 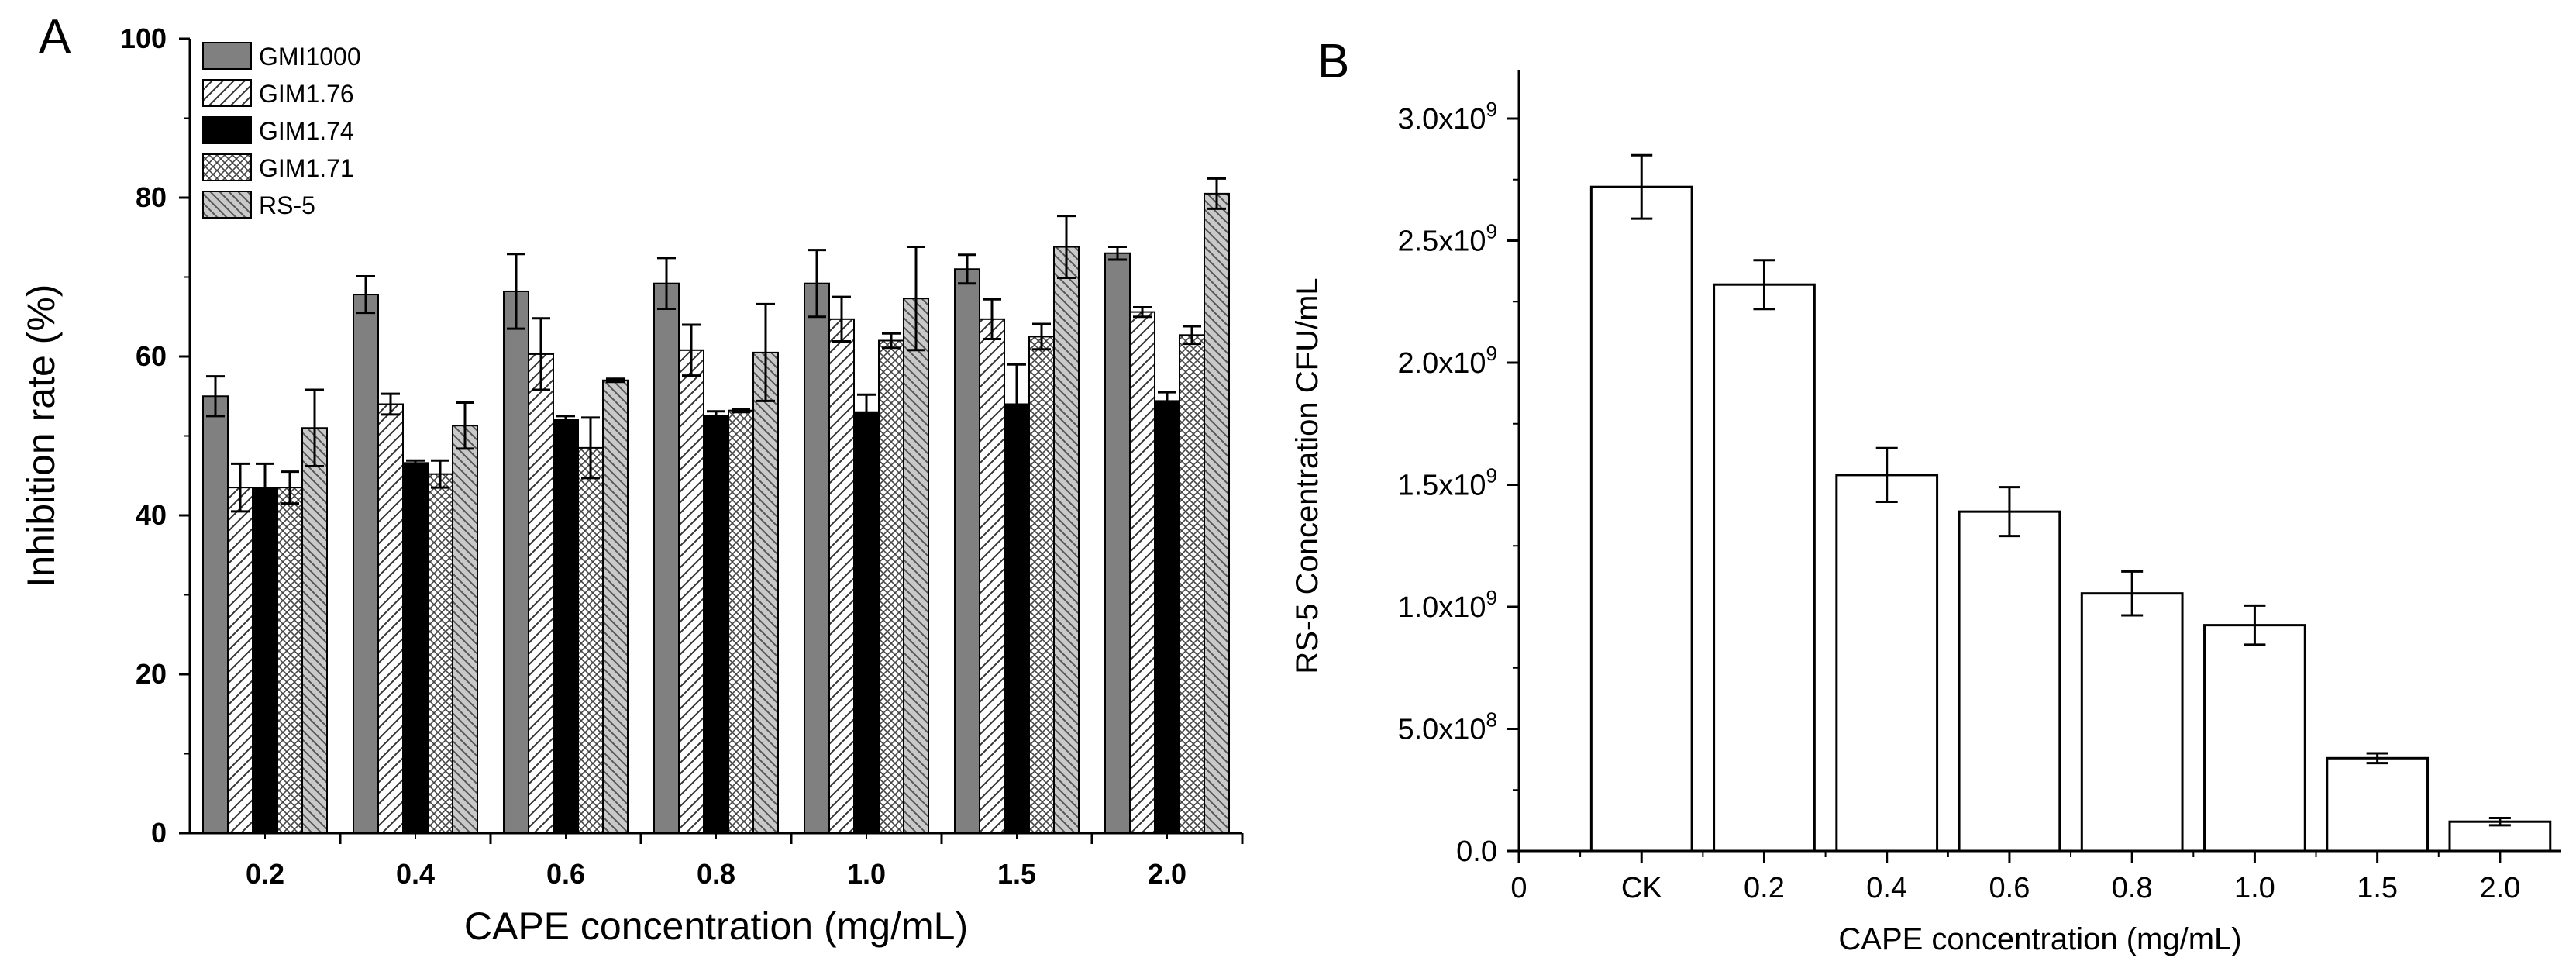 What do you see at coordinates (1447, 727) in the screenshot?
I see `y-tick-label: 5.0x10⁸` at bounding box center [1447, 727].